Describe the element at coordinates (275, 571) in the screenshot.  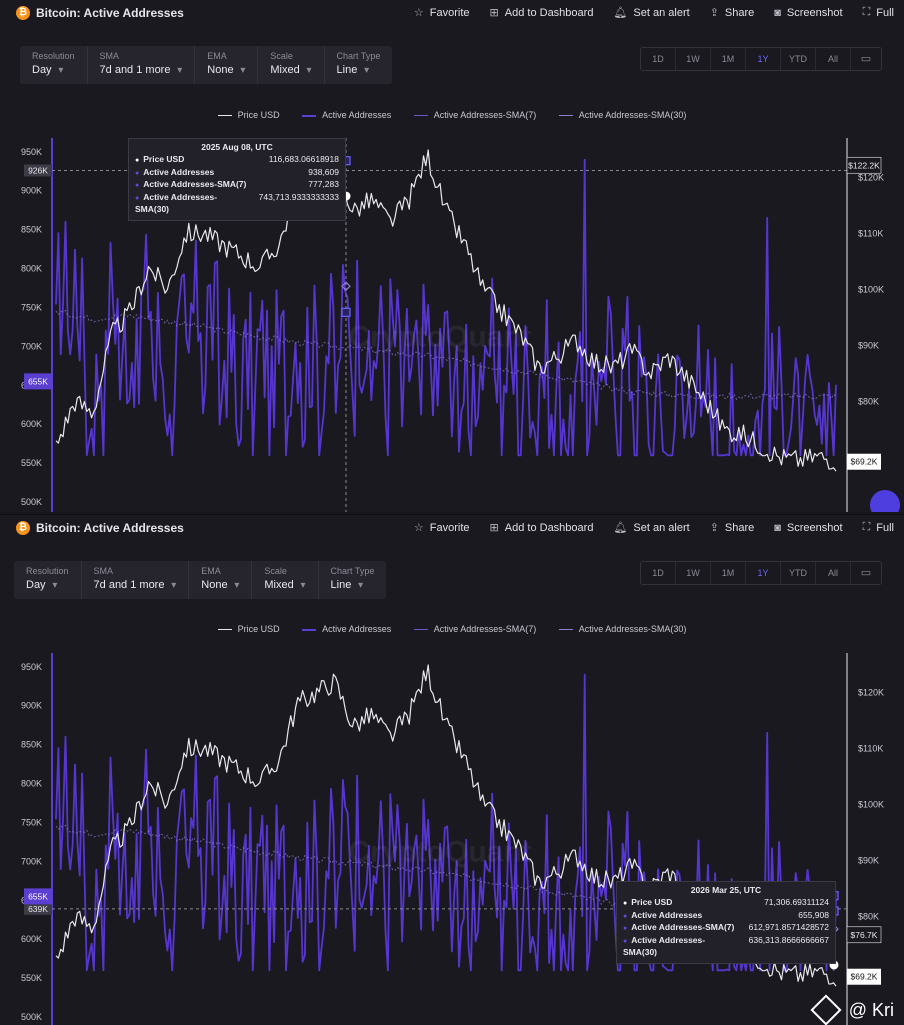
I see `scale-label: Scale` at that location.